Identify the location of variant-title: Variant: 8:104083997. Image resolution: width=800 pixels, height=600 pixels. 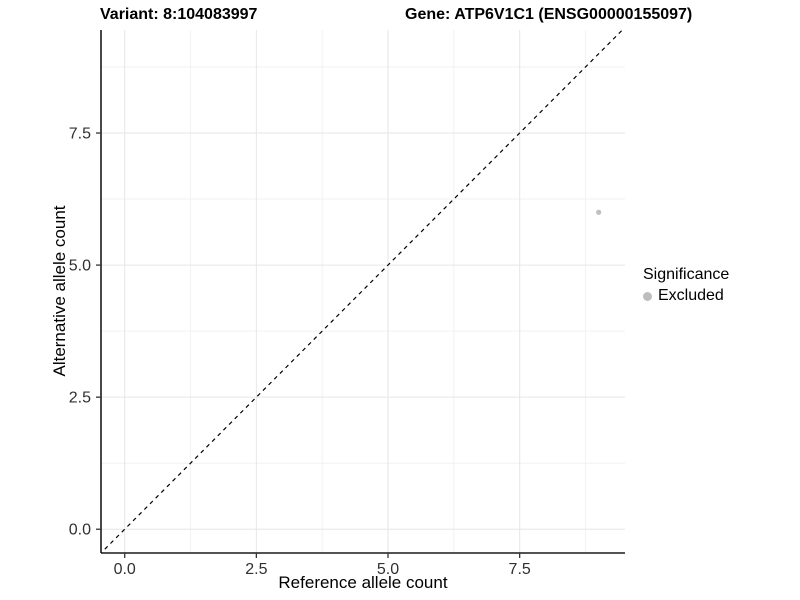
(179, 14).